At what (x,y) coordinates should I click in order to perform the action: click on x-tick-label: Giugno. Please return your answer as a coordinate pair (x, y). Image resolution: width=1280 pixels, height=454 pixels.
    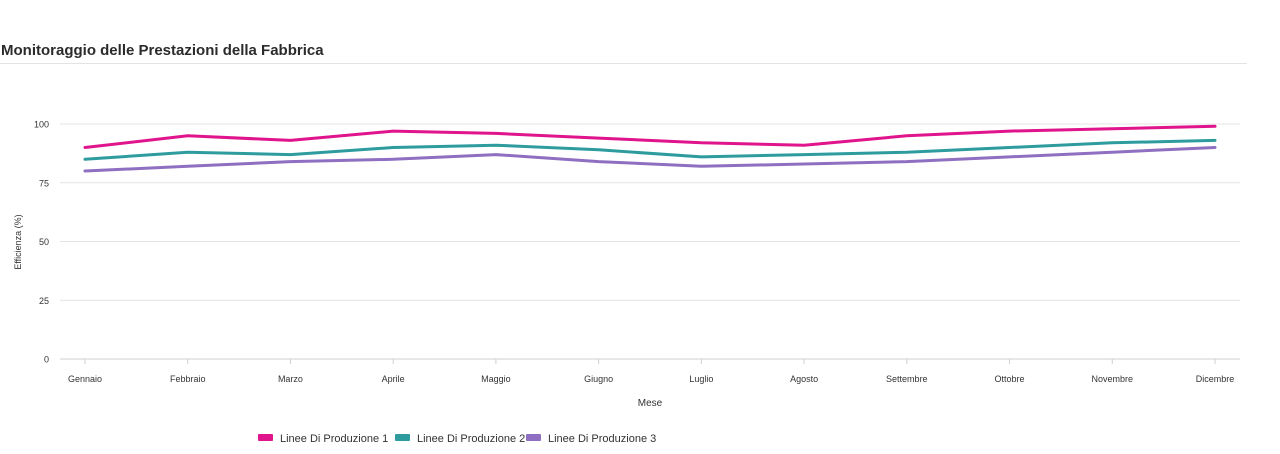
    Looking at the image, I should click on (598, 379).